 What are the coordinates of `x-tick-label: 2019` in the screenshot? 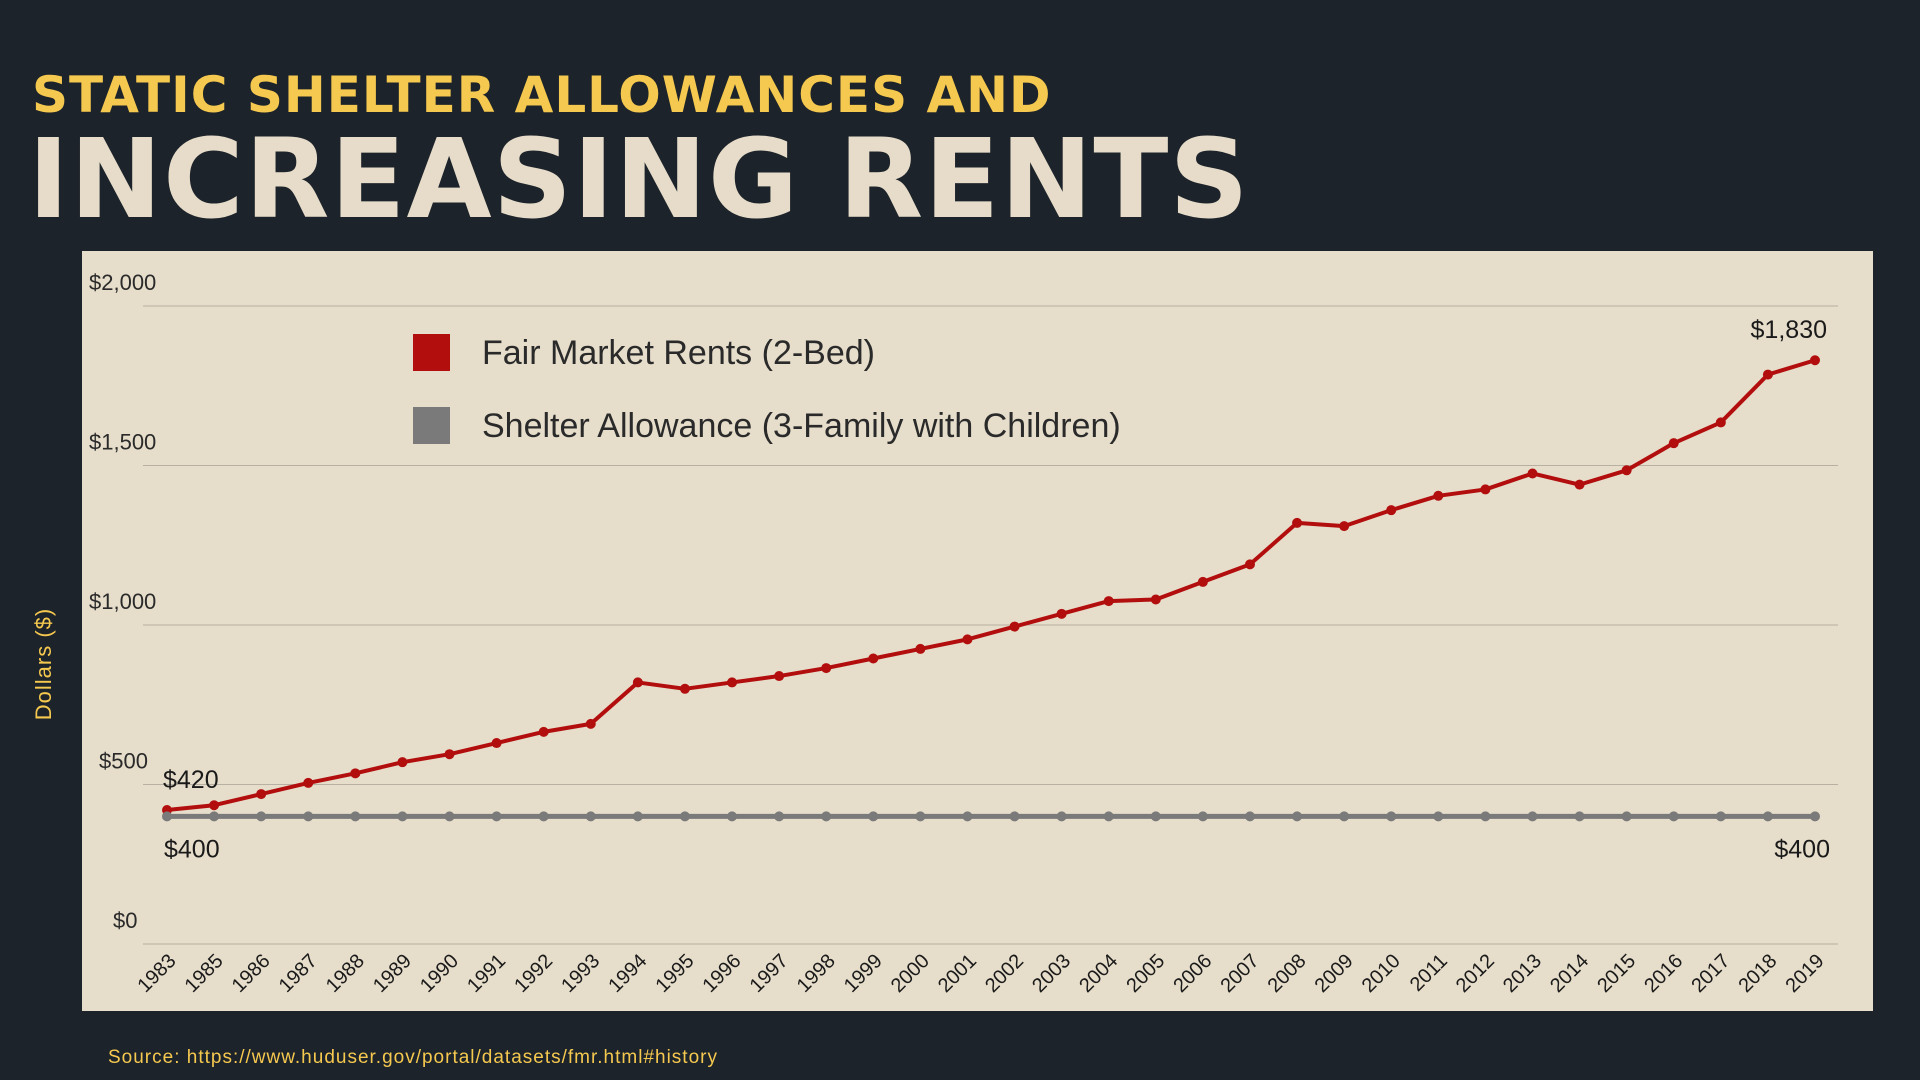 It's located at (1805, 973).